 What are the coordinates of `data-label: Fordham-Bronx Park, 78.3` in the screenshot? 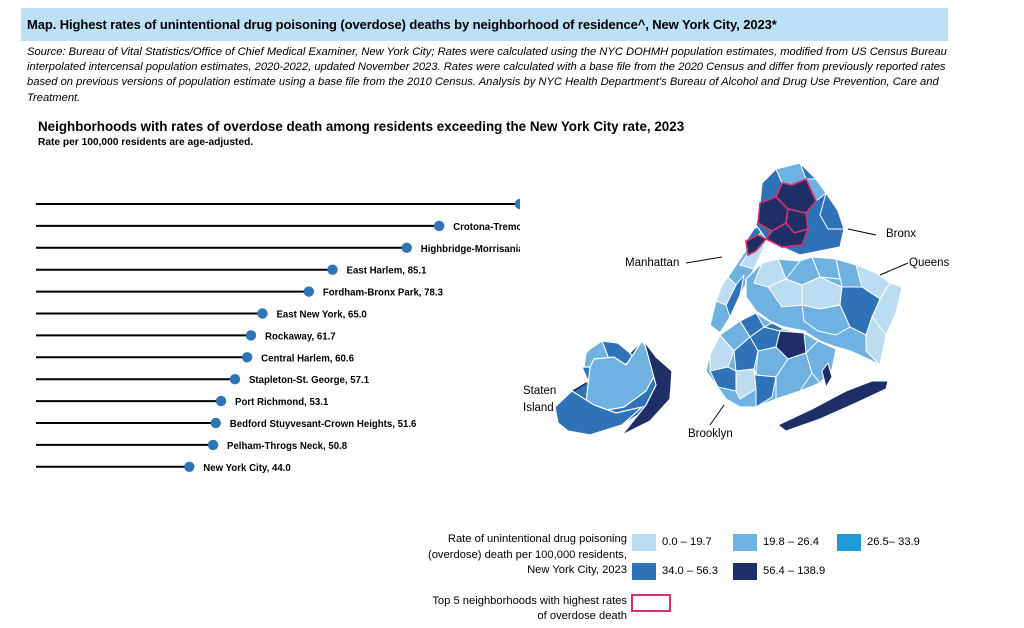 It's located at (383, 292).